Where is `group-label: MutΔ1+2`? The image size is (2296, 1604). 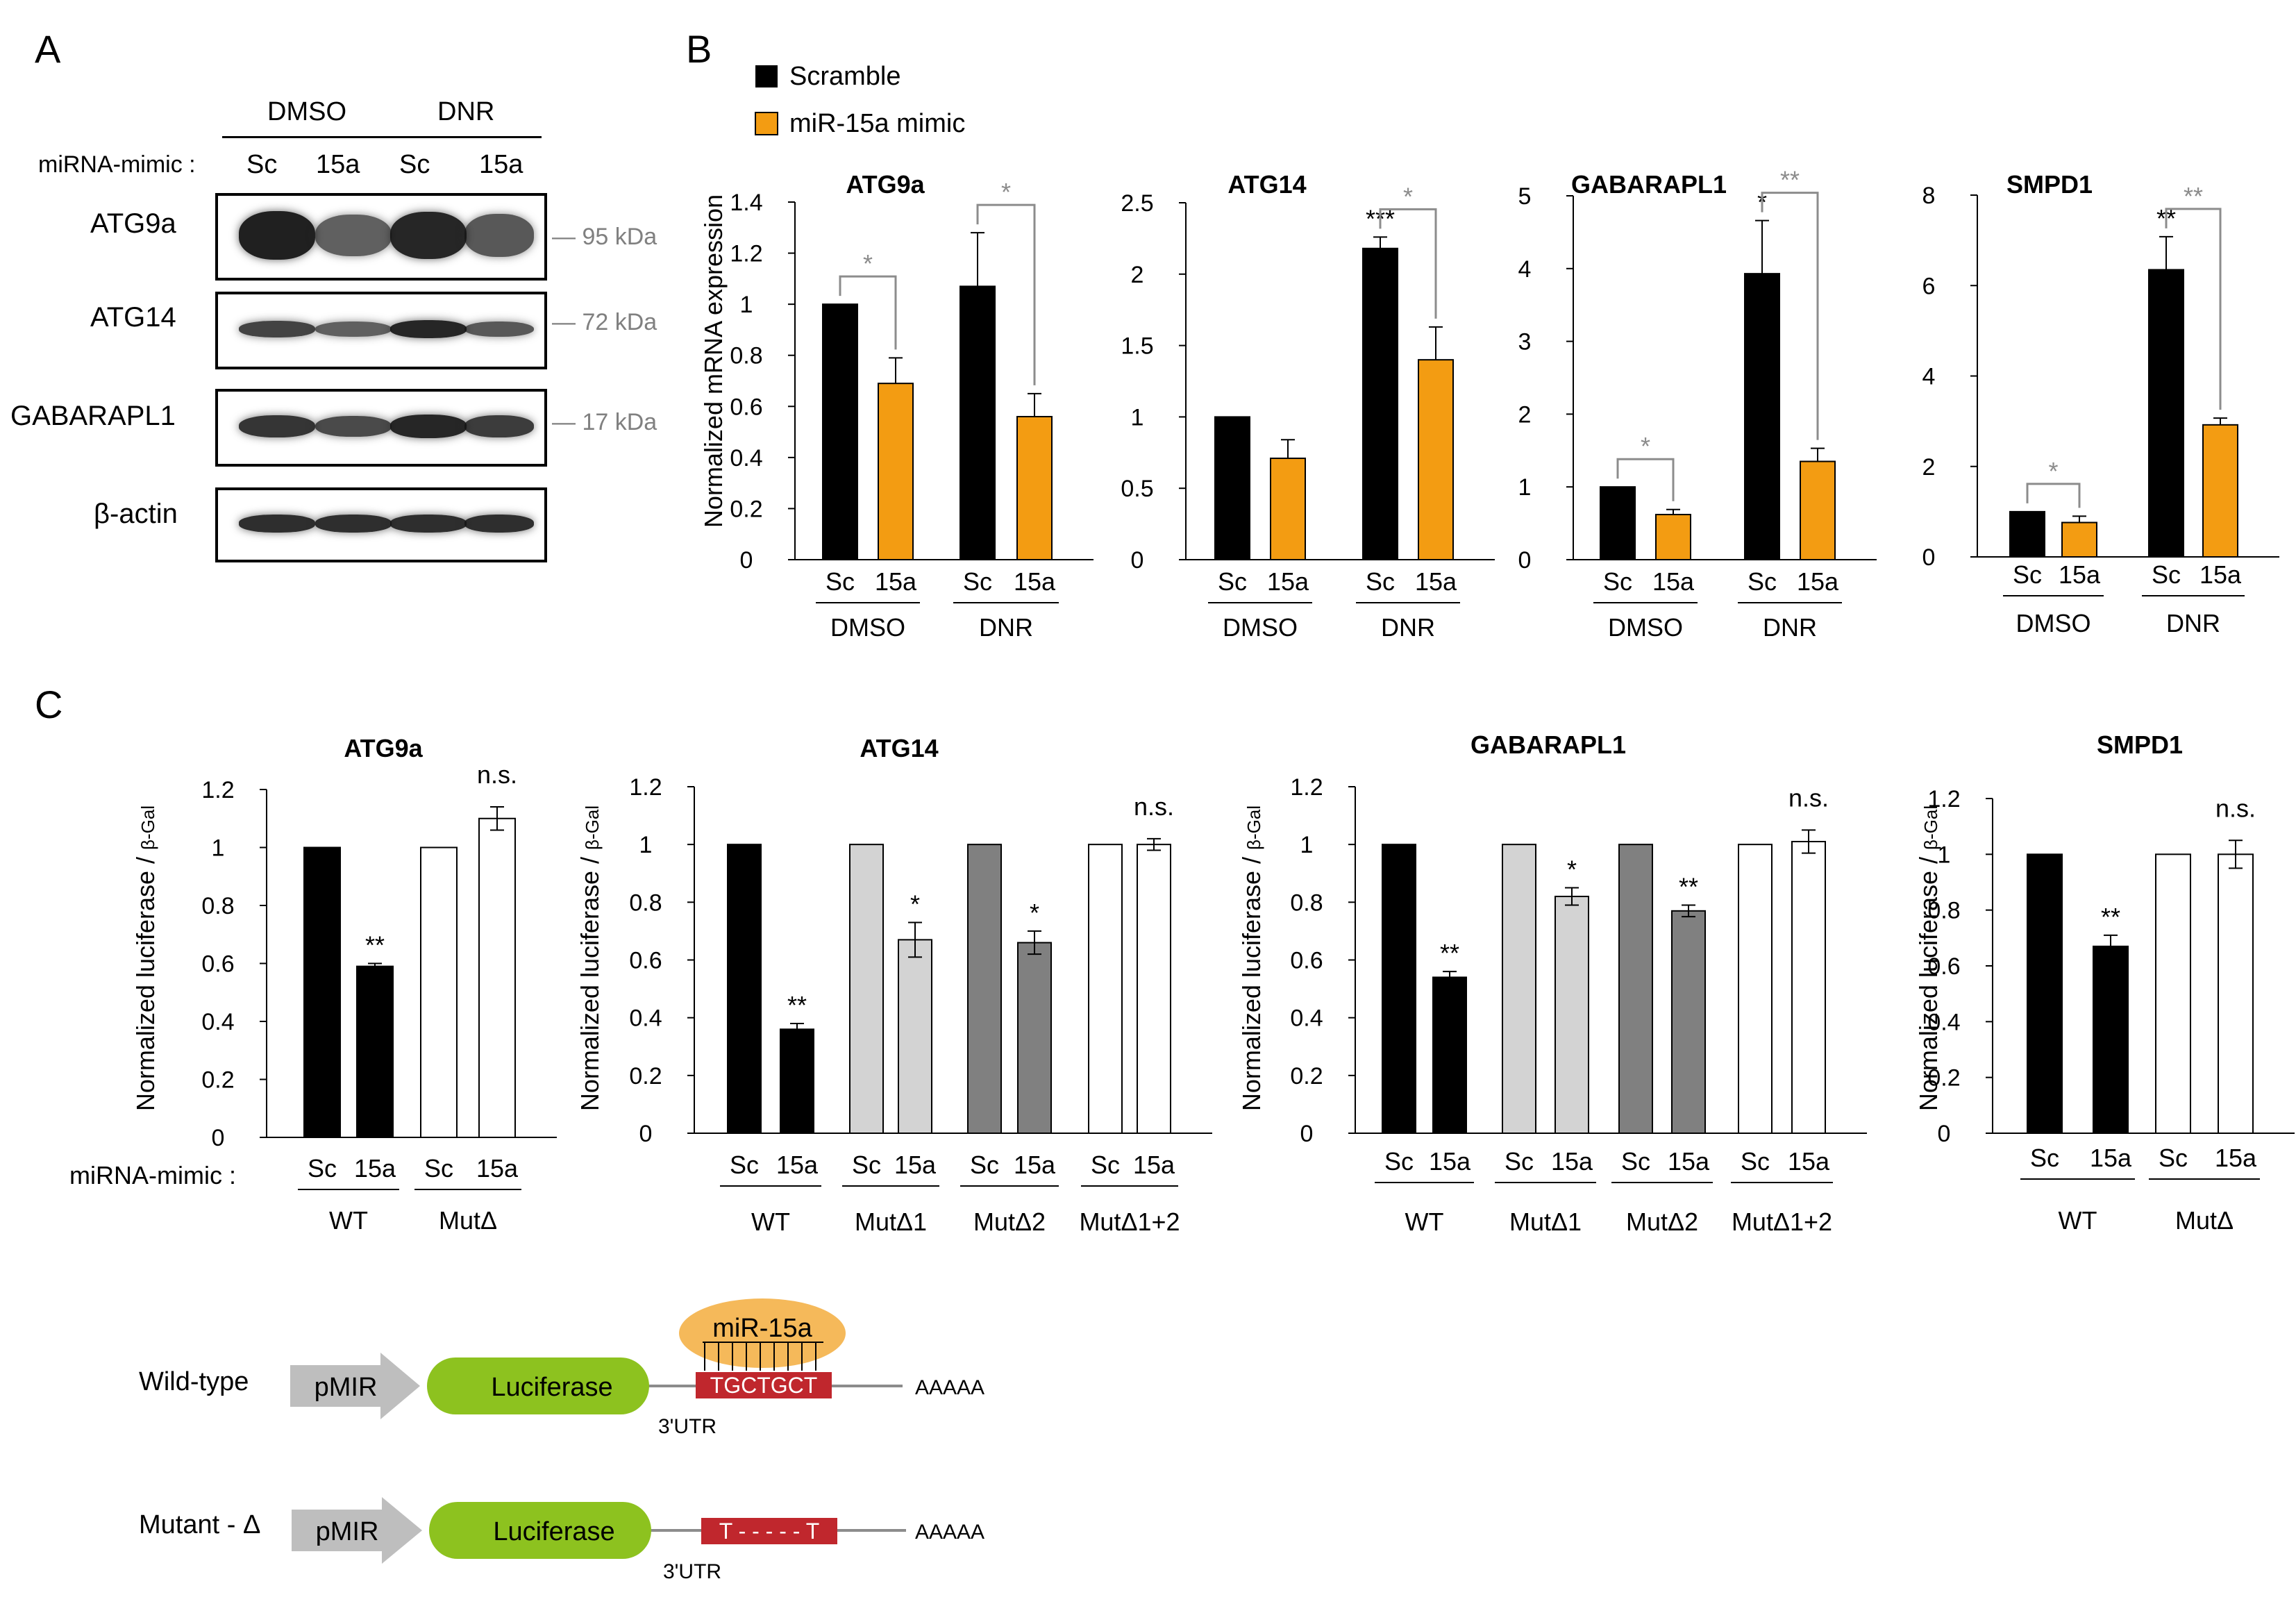 group-label: MutΔ1+2 is located at coordinates (1129, 1222).